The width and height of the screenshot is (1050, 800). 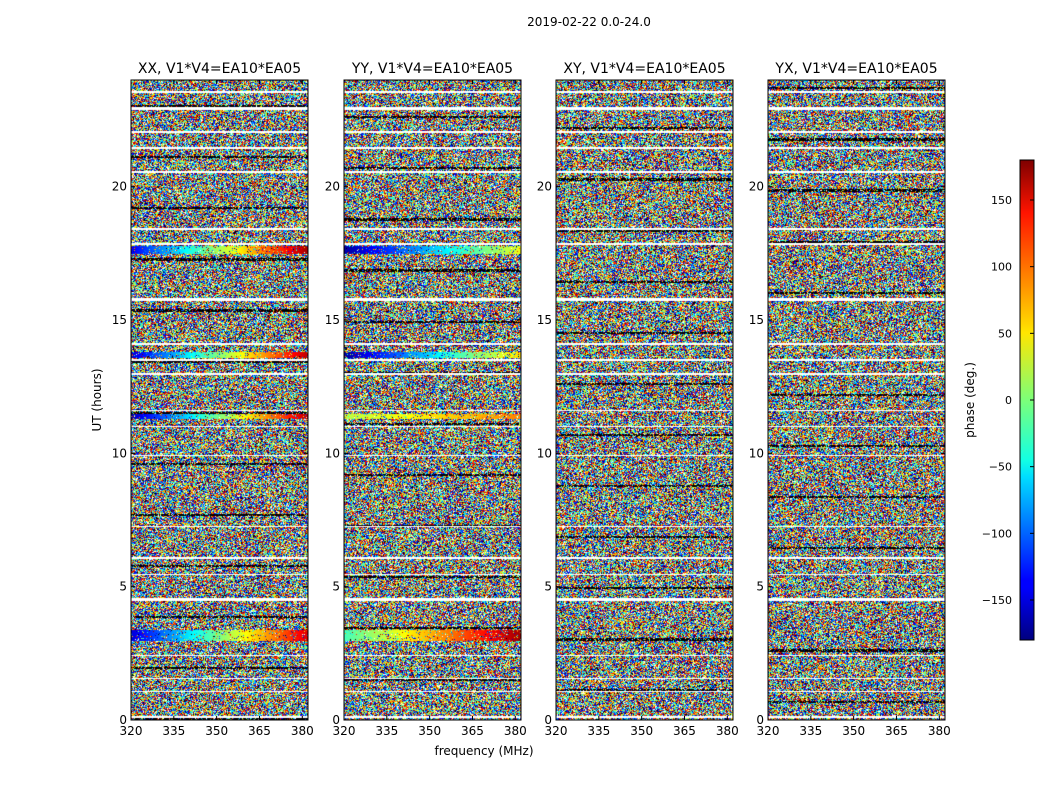 I want to click on colorbar-tick-label: −100, so click(x=997, y=533).